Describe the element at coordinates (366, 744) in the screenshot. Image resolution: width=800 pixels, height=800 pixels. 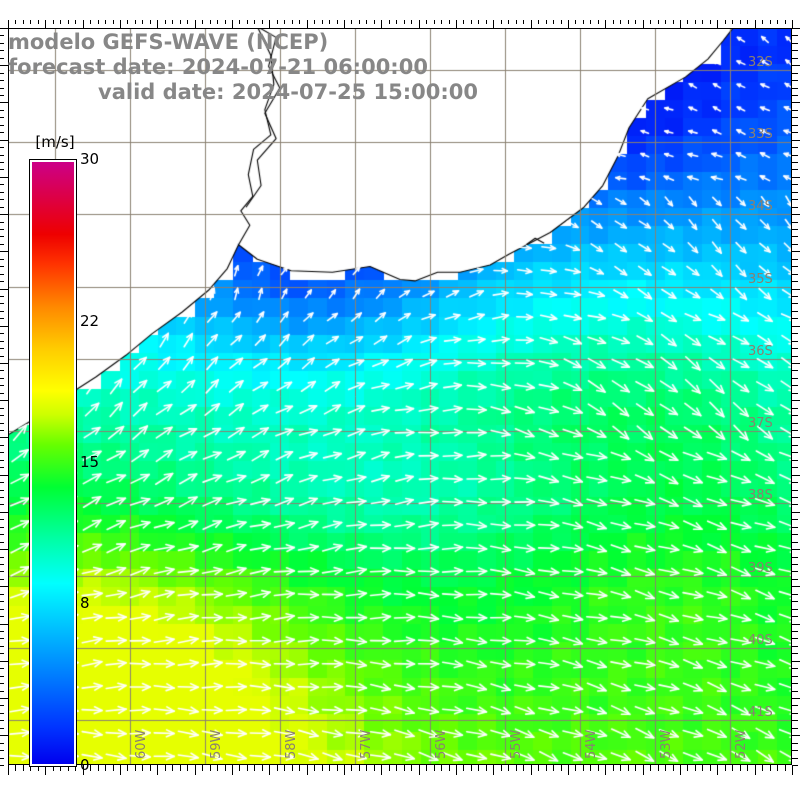
I see `lon-label-57w: 57W` at that location.